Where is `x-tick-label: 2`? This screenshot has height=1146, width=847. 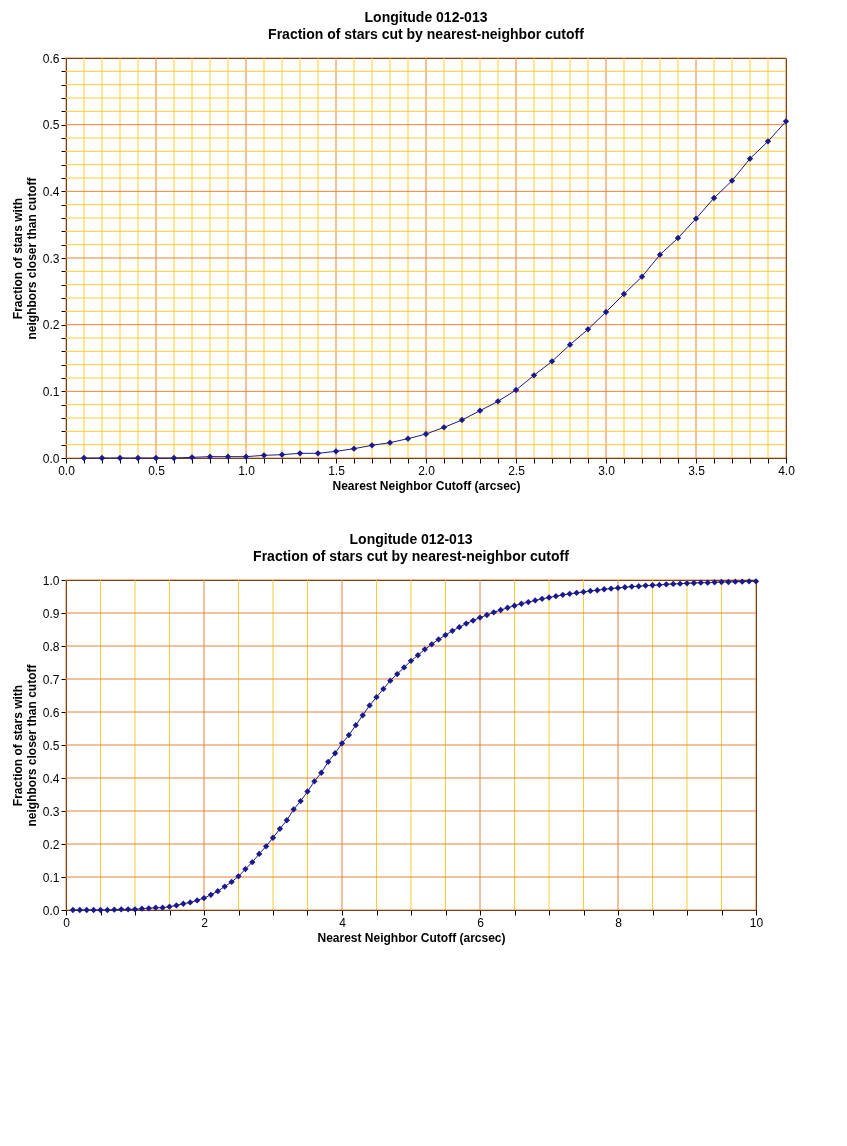 x-tick-label: 2 is located at coordinates (205, 922).